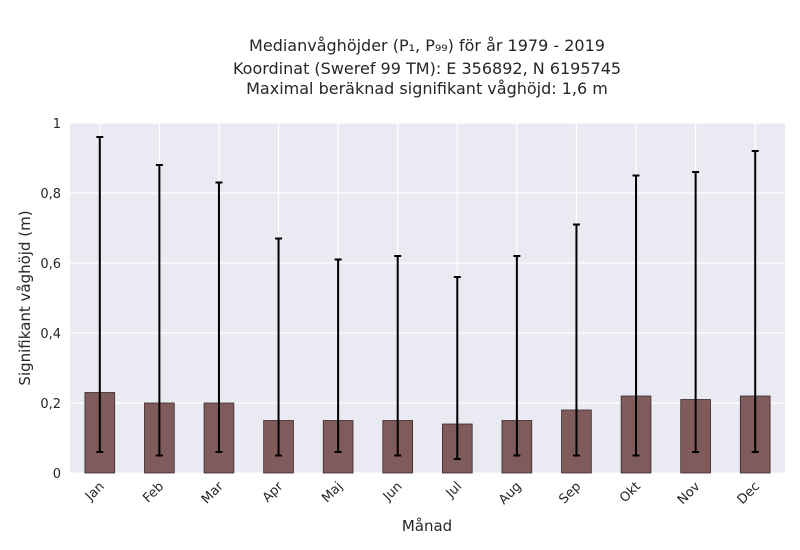  I want to click on error-bar-aug, so click(517, 356).